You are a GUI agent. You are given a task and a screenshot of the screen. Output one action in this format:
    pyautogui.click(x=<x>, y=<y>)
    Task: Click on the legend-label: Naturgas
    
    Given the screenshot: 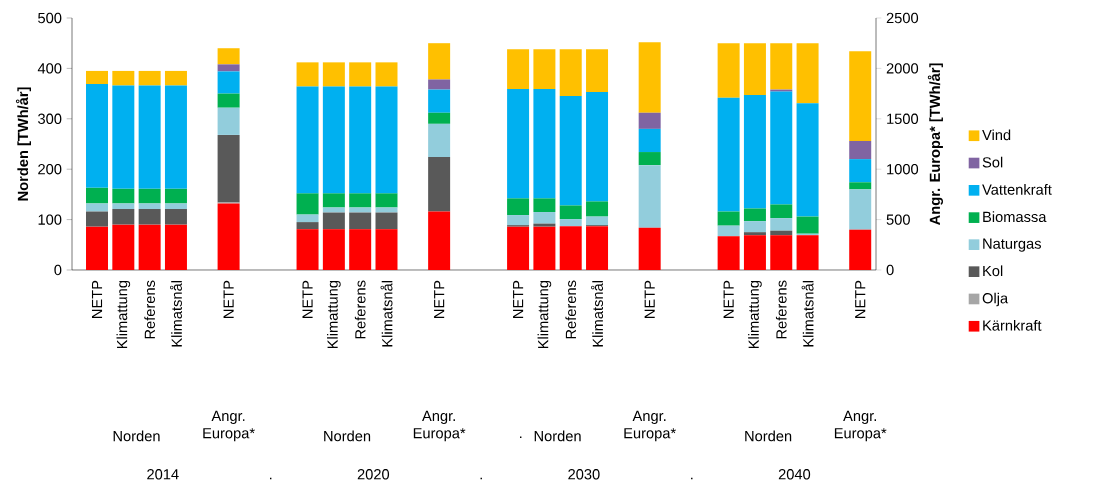 What is the action you would take?
    pyautogui.click(x=1012, y=245)
    